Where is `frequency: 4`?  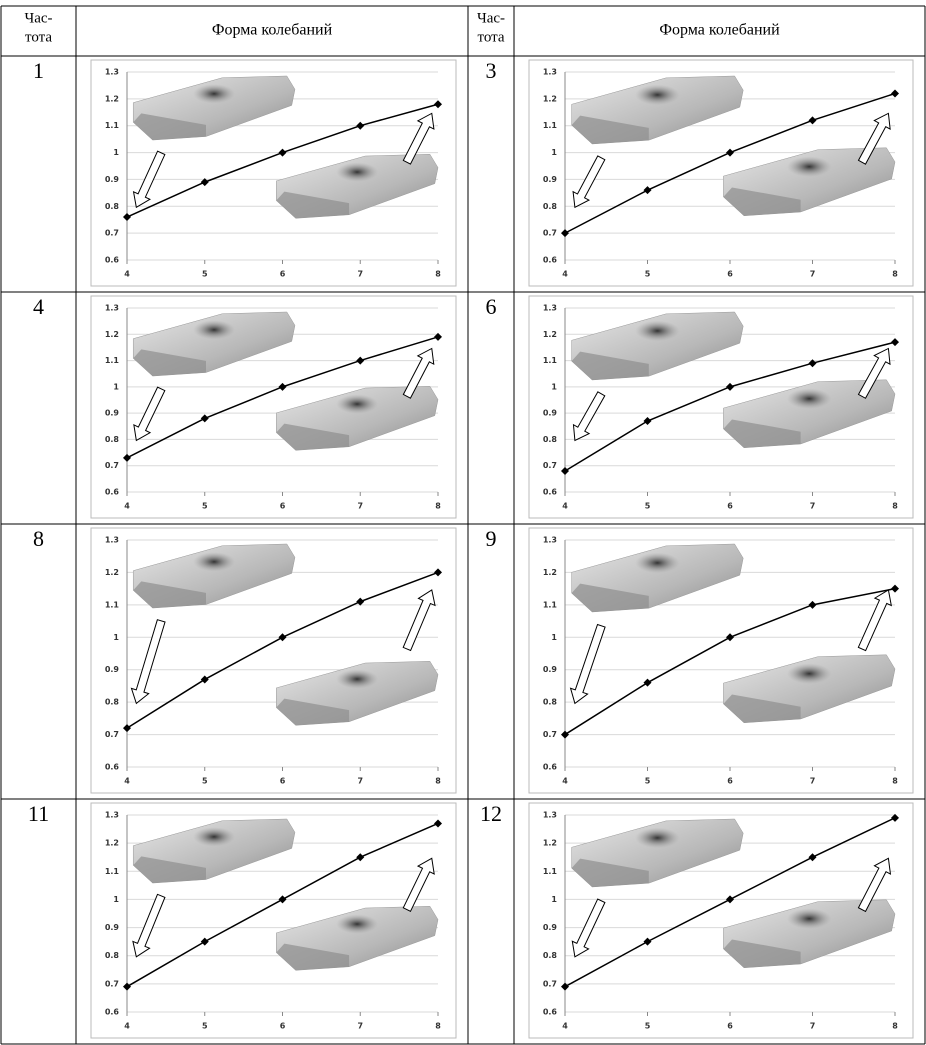 frequency: 4 is located at coordinates (38, 306).